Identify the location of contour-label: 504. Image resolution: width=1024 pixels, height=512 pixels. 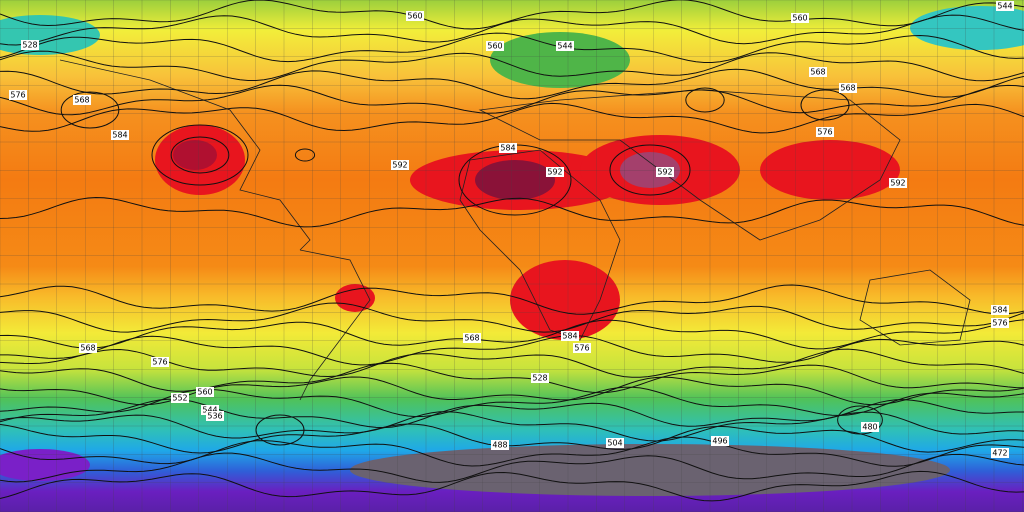
(614, 443).